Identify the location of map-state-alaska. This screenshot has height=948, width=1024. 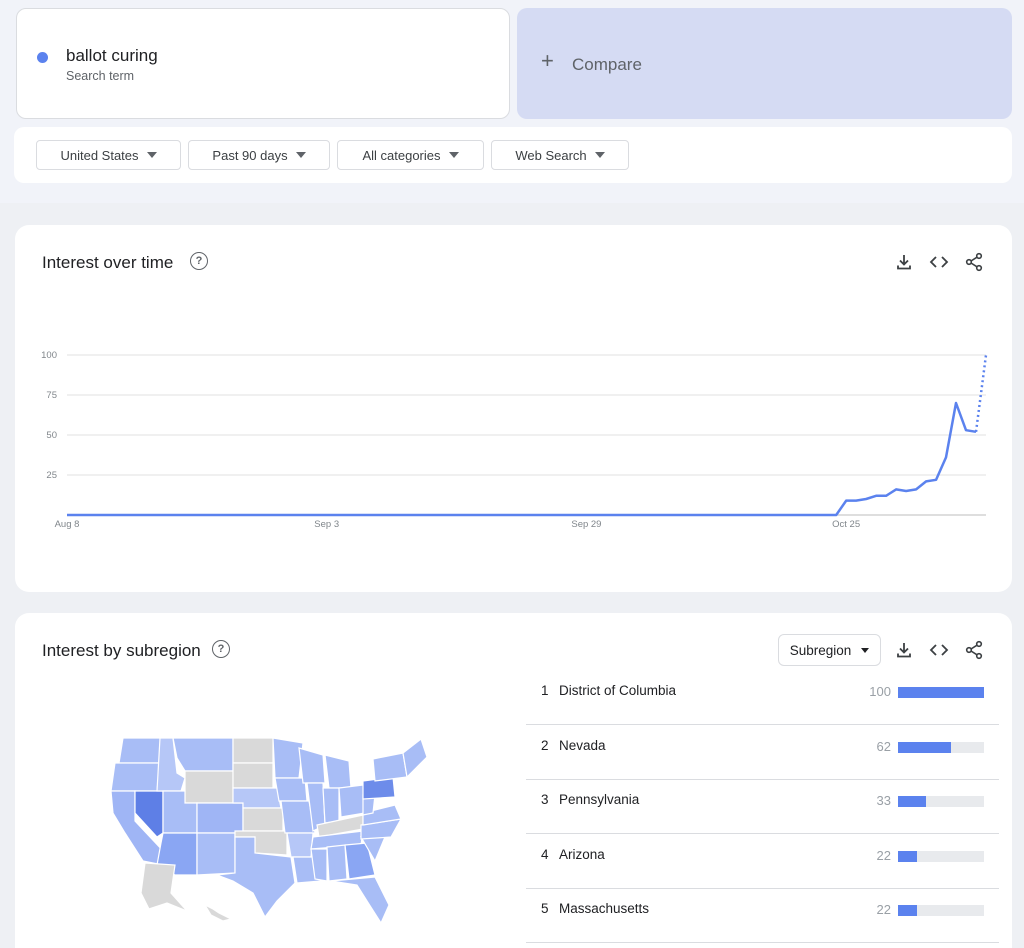
(164, 887).